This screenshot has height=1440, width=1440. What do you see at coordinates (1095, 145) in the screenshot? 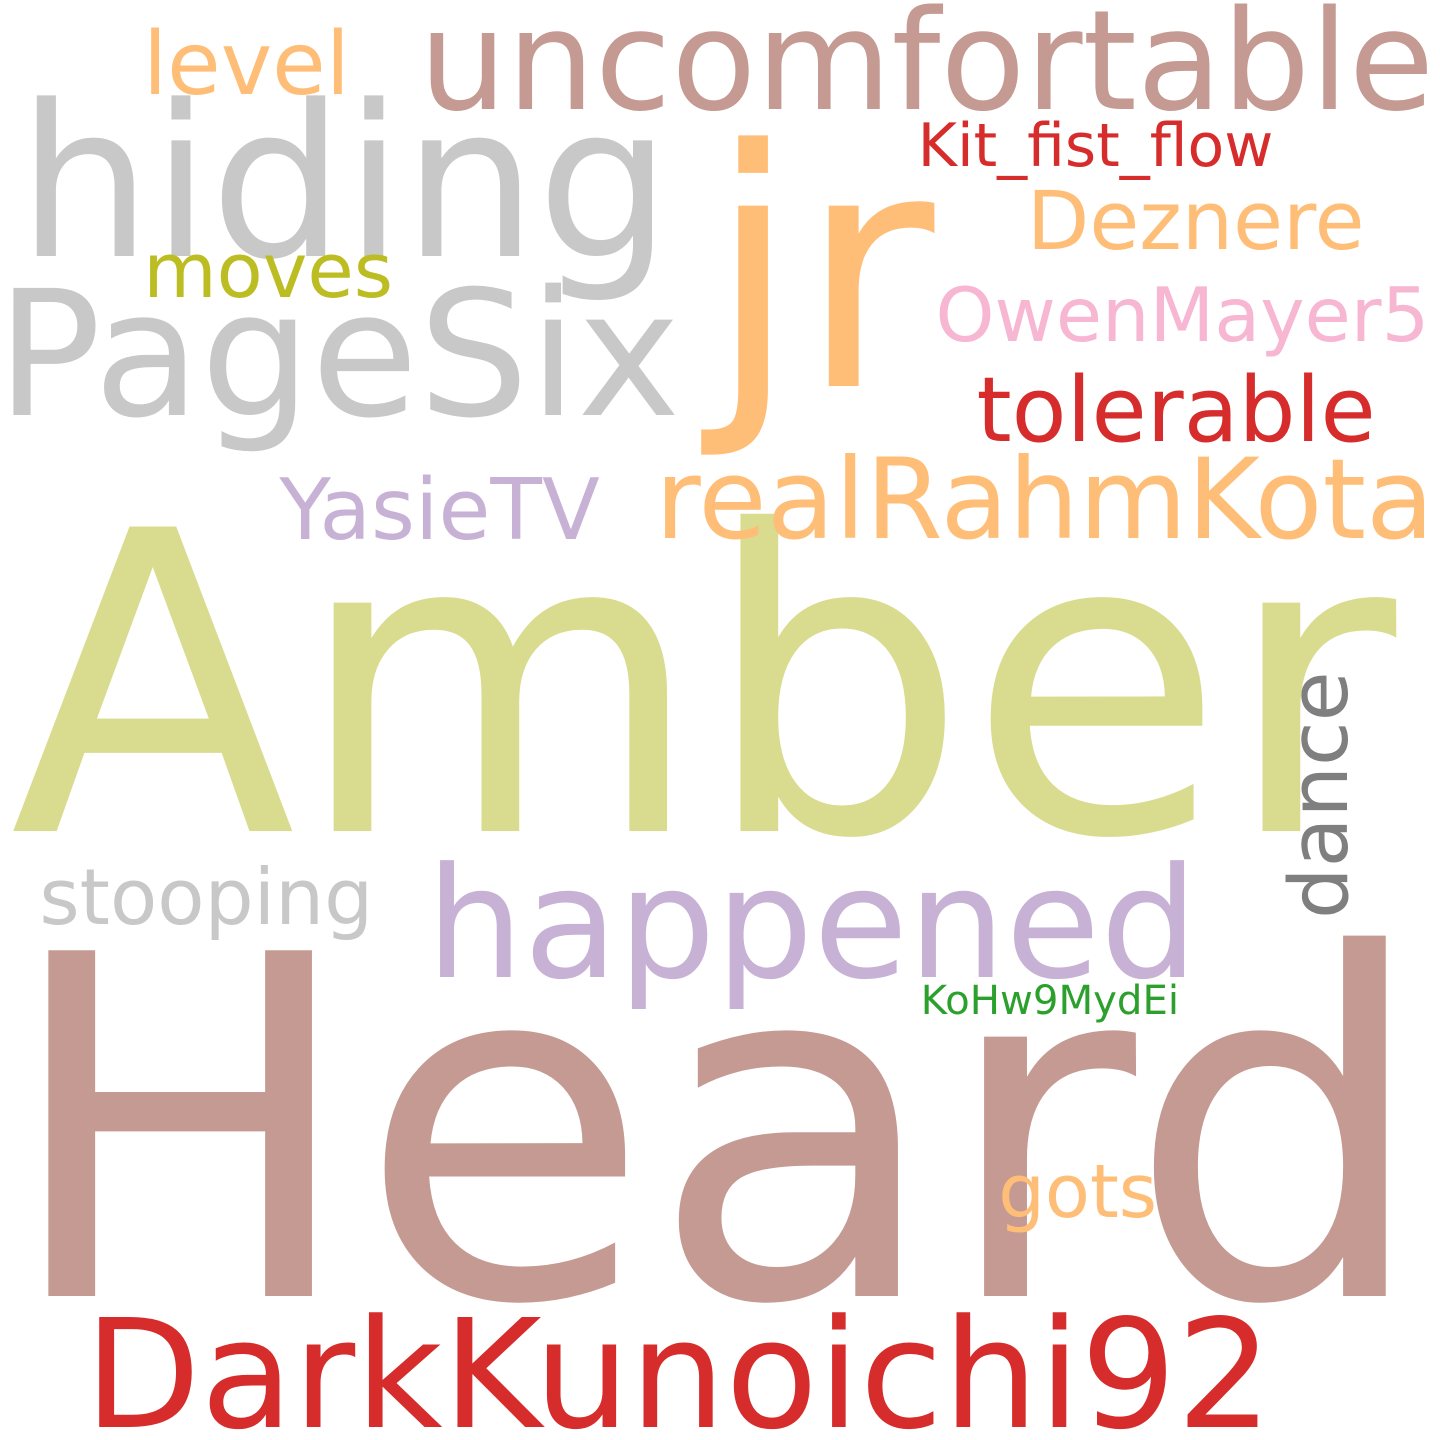
I see `word-kit-fist-flow: Kit_fist_flow` at bounding box center [1095, 145].